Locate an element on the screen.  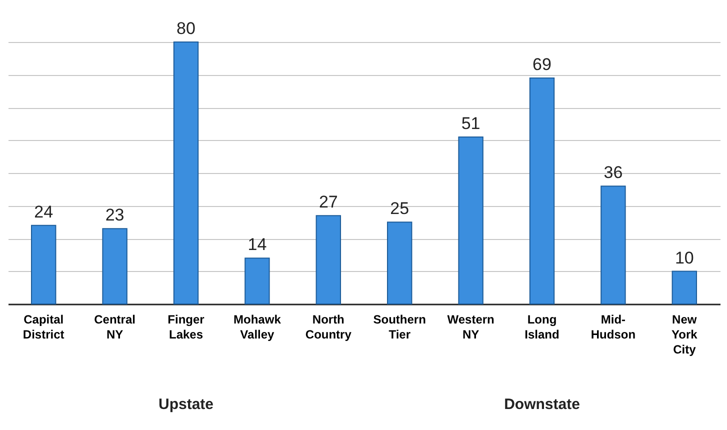
data-label: 24 is located at coordinates (44, 212).